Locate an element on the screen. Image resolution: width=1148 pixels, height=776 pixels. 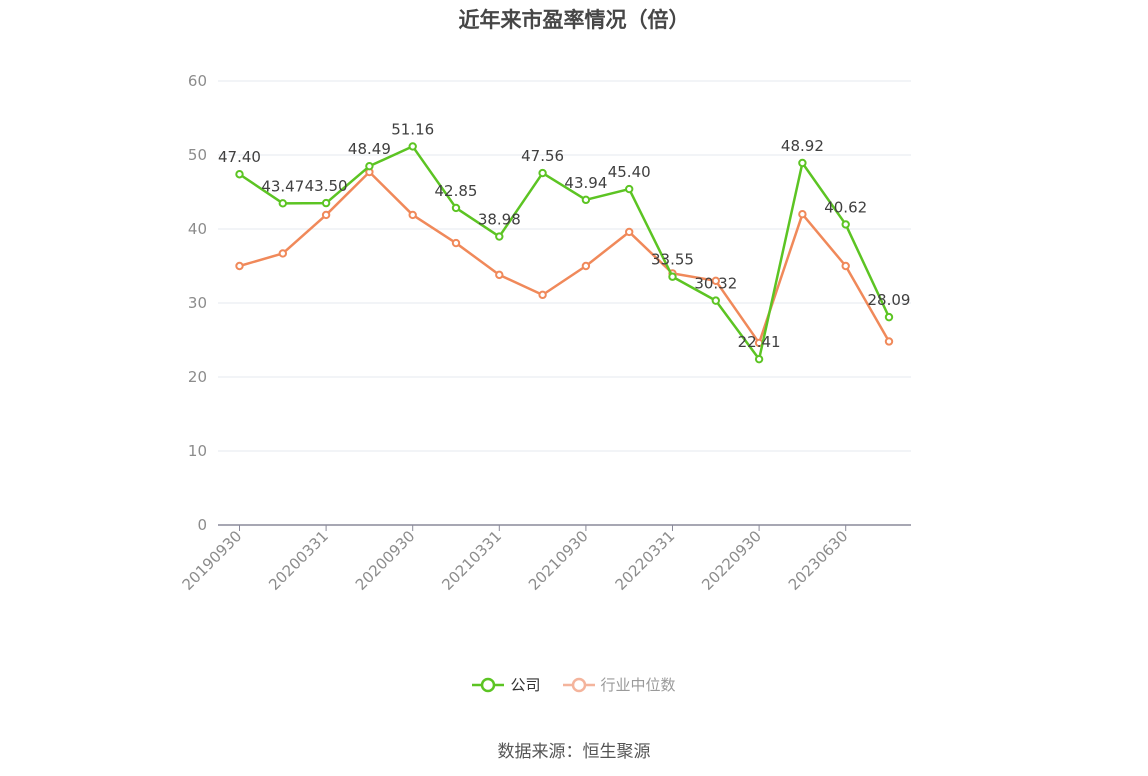
y-tick-label: 60 is located at coordinates (197, 81).